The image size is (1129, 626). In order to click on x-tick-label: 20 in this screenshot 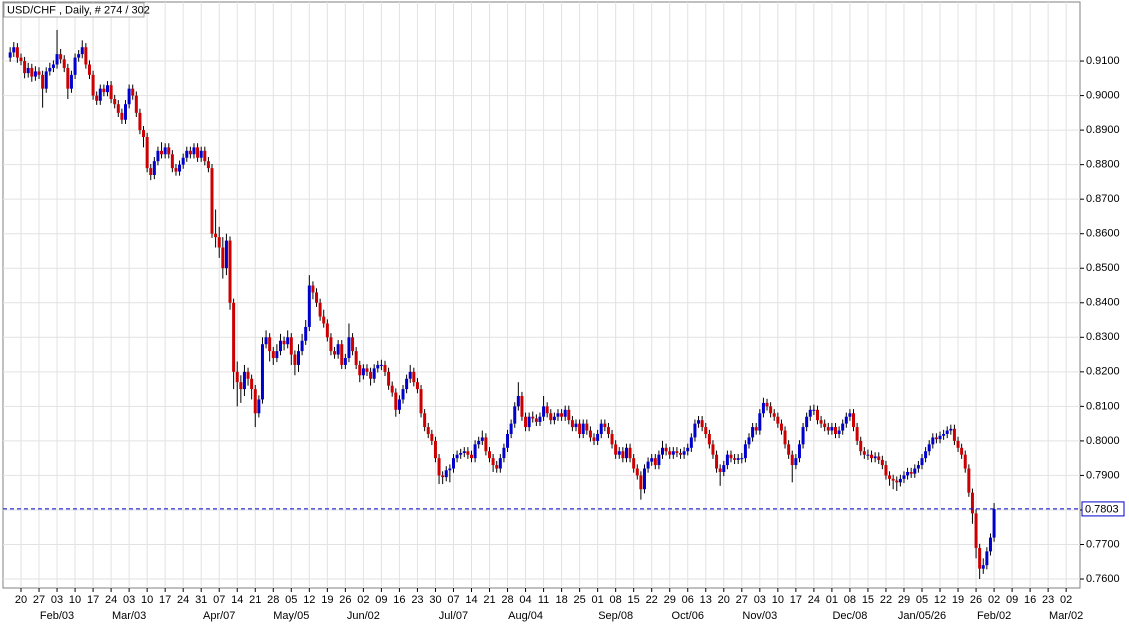, I will do `click(21, 600)`.